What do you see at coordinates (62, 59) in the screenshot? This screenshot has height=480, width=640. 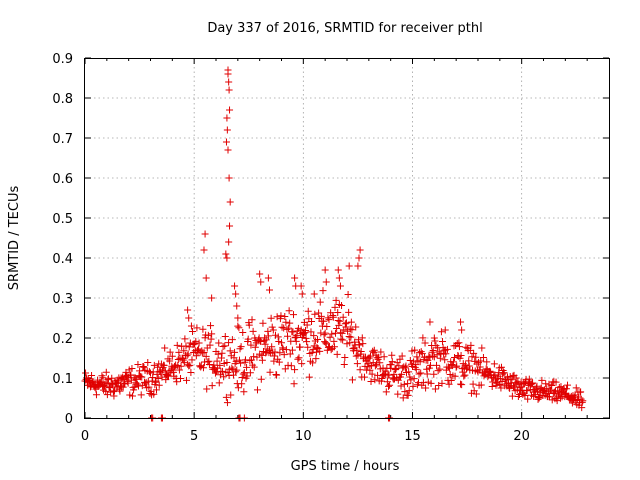 I see `y-tick-label: 0.9` at bounding box center [62, 59].